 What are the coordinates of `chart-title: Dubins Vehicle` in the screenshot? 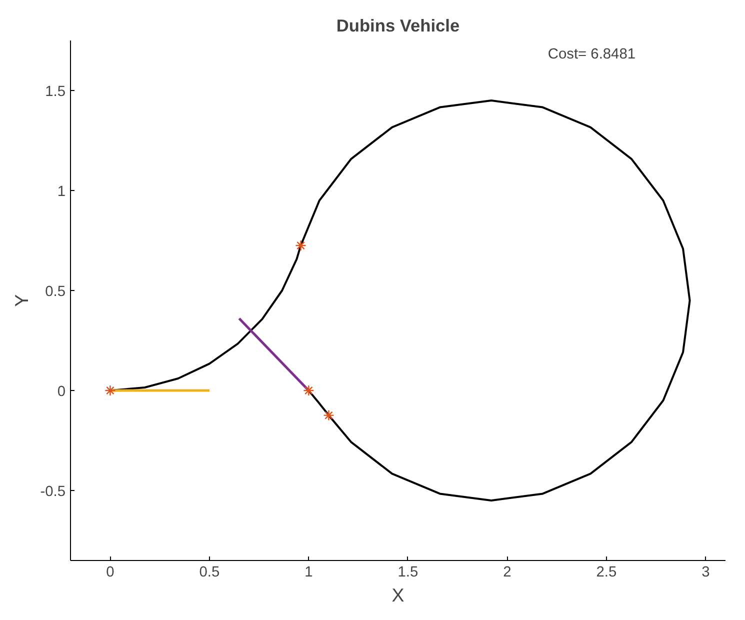 It's located at (398, 26).